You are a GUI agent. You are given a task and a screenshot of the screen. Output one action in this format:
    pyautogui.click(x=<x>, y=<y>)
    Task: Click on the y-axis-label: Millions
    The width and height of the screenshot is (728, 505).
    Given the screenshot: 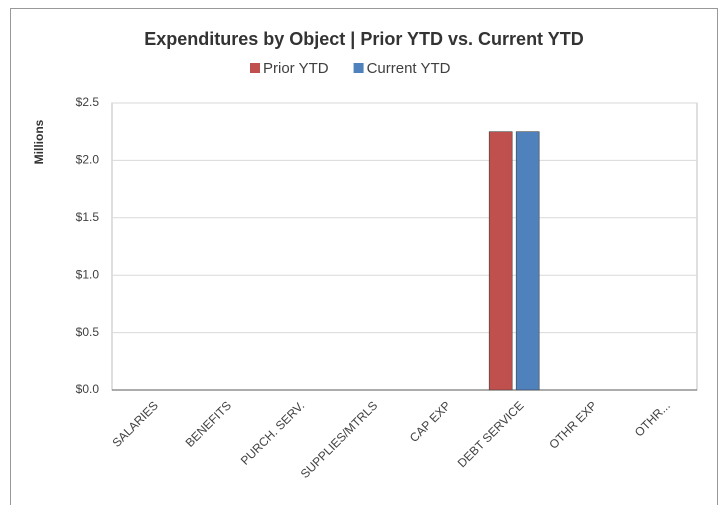 What is the action you would take?
    pyautogui.click(x=39, y=141)
    